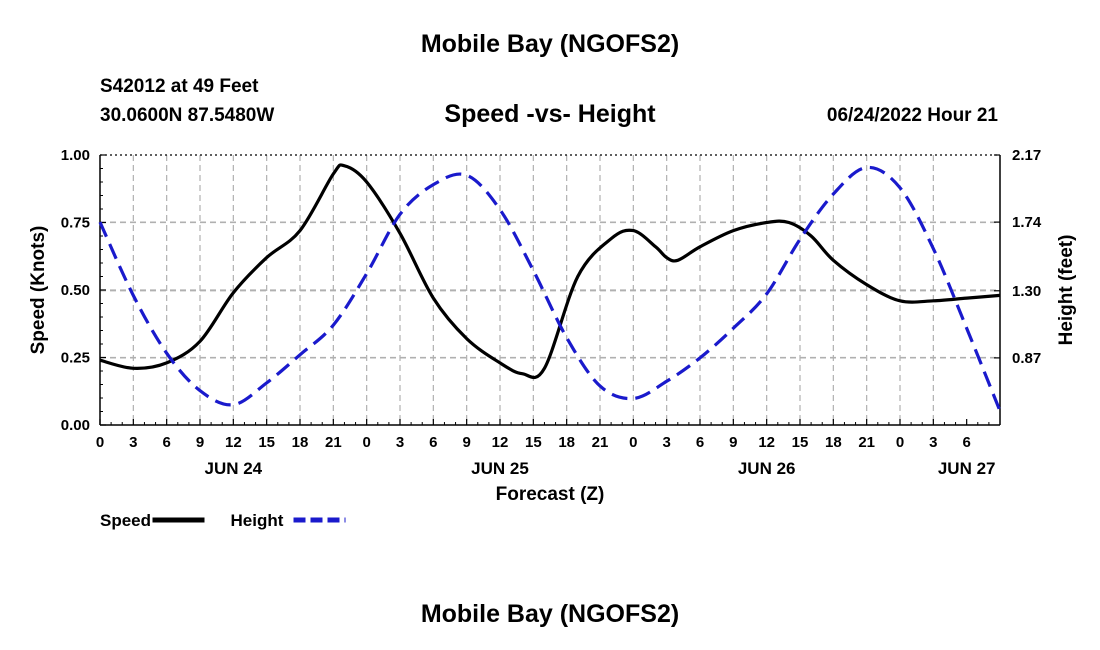  What do you see at coordinates (179, 86) in the screenshot?
I see `station-label: S42012 at 49 Feet` at bounding box center [179, 86].